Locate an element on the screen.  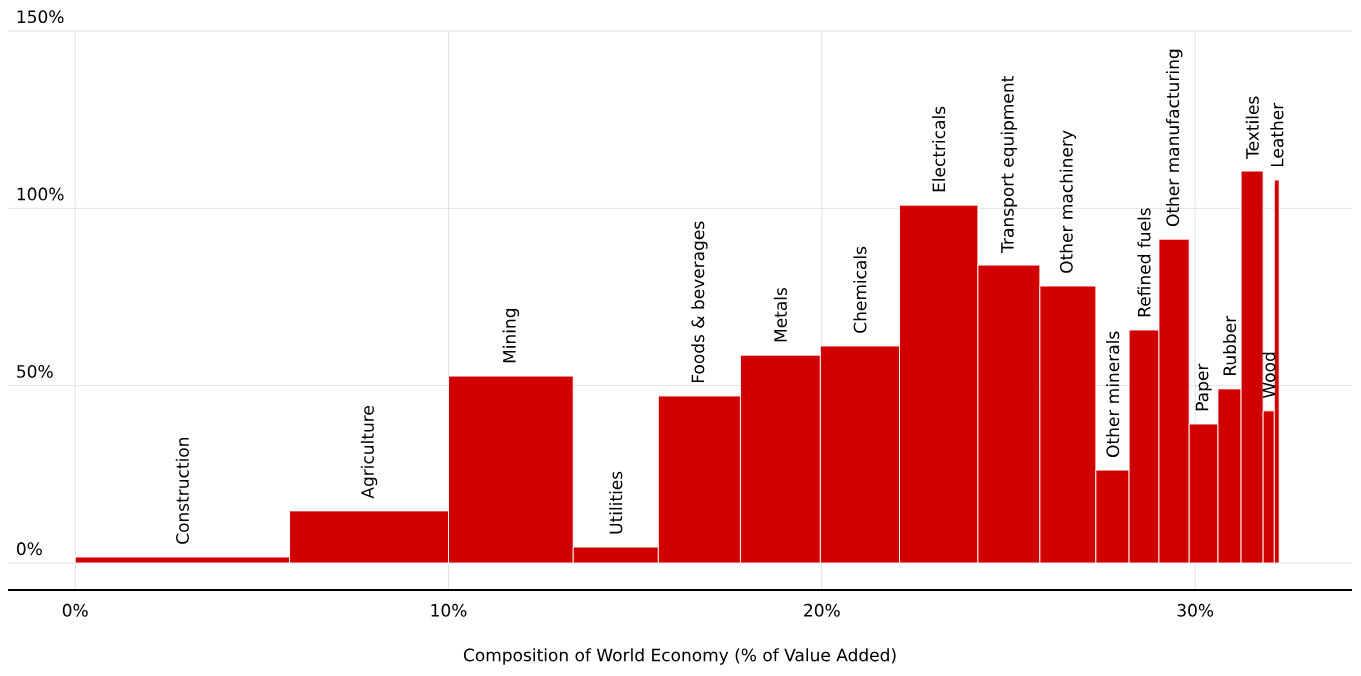
annotation: Mining is located at coordinates (511, 335).